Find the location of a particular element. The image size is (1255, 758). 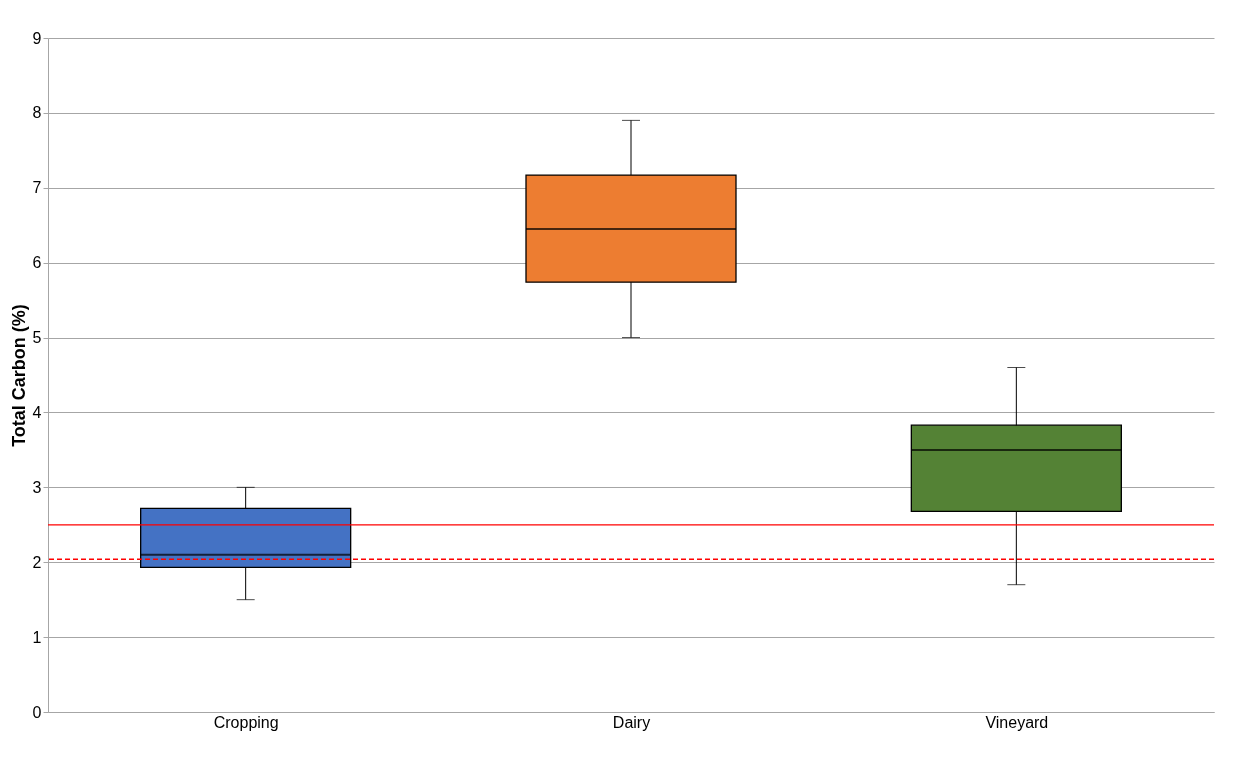

y-tick-label: 4 is located at coordinates (37, 412).